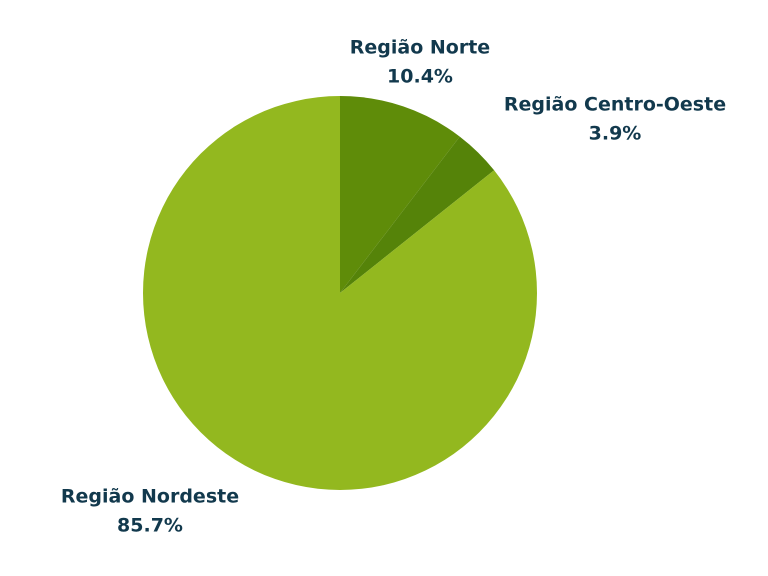 Image resolution: width=768 pixels, height=576 pixels. Describe the element at coordinates (615, 105) in the screenshot. I see `slice-label: Região Centro-Oeste` at that location.